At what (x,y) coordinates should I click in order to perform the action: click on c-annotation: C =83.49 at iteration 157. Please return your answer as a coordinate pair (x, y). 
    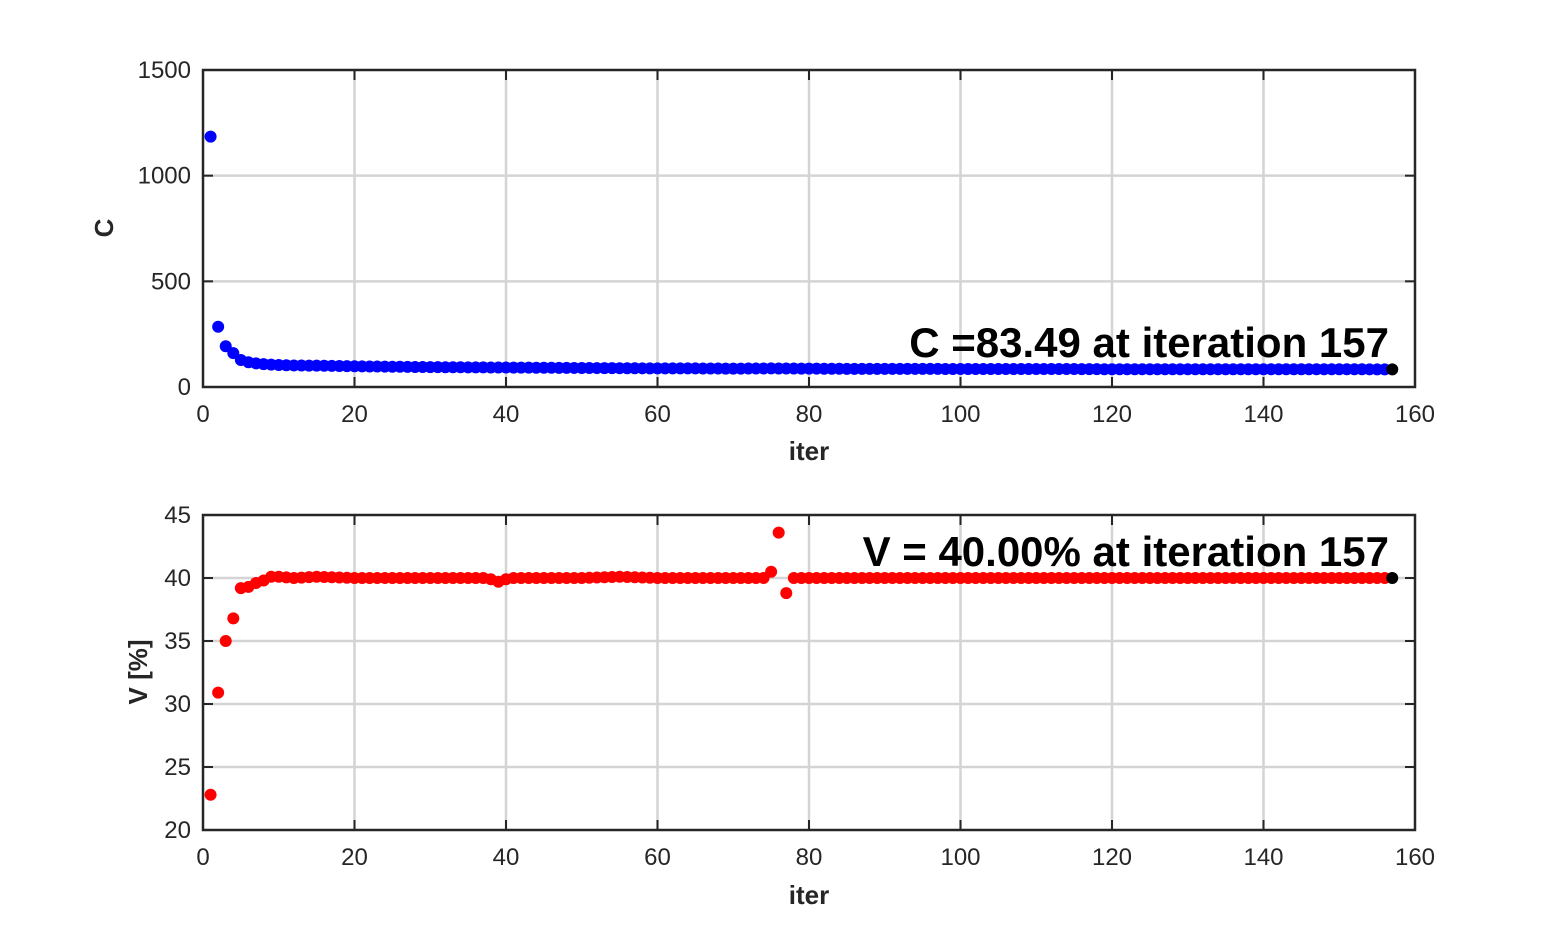
    Looking at the image, I should click on (1149, 342).